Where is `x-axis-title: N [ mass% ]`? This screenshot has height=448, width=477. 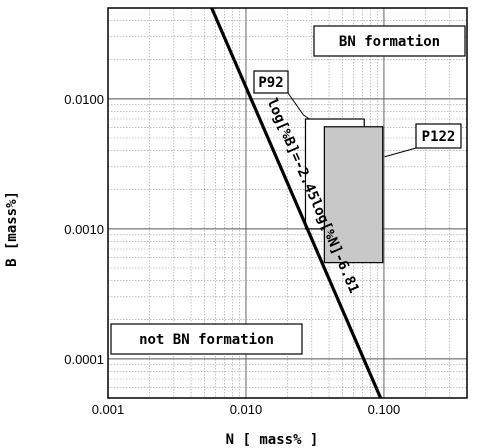 x-axis-title: N [ mass% ] is located at coordinates (272, 440).